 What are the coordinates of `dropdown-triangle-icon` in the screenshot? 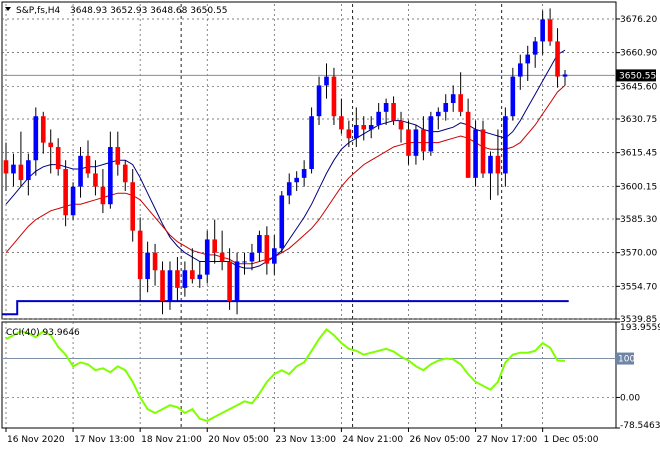 It's located at (8, 9).